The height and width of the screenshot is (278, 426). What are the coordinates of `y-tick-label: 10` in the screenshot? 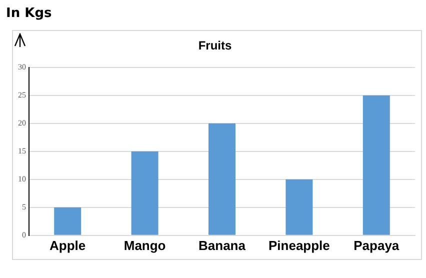 It's located at (22, 179).